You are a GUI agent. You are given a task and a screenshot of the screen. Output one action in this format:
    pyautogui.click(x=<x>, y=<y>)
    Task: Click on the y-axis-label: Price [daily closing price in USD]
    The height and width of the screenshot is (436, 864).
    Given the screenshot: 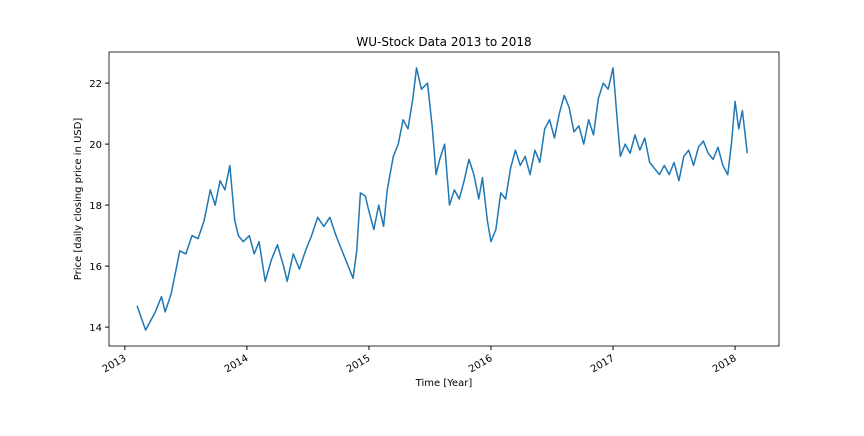 What is the action you would take?
    pyautogui.click(x=78, y=199)
    